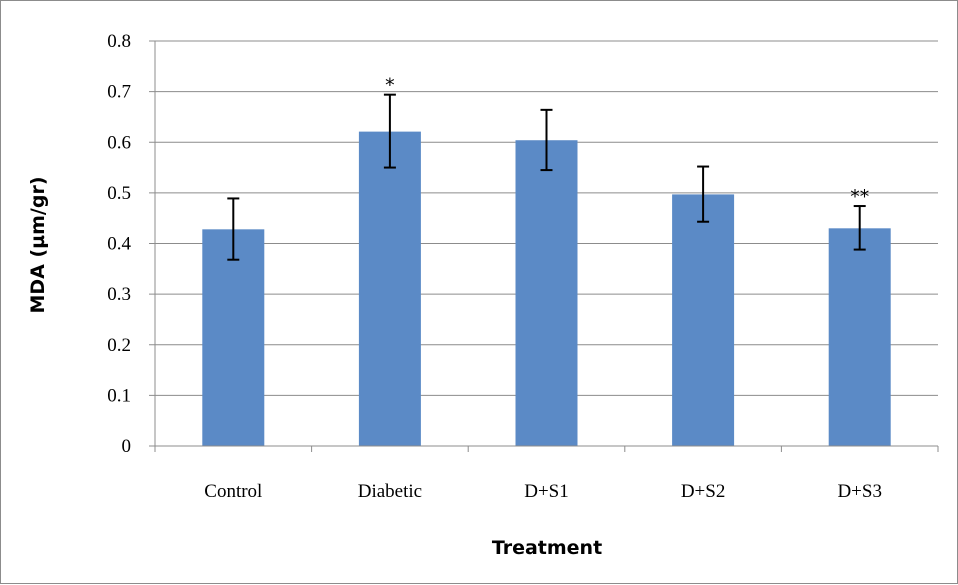  I want to click on y-tick-label: 0.2, so click(119, 345).